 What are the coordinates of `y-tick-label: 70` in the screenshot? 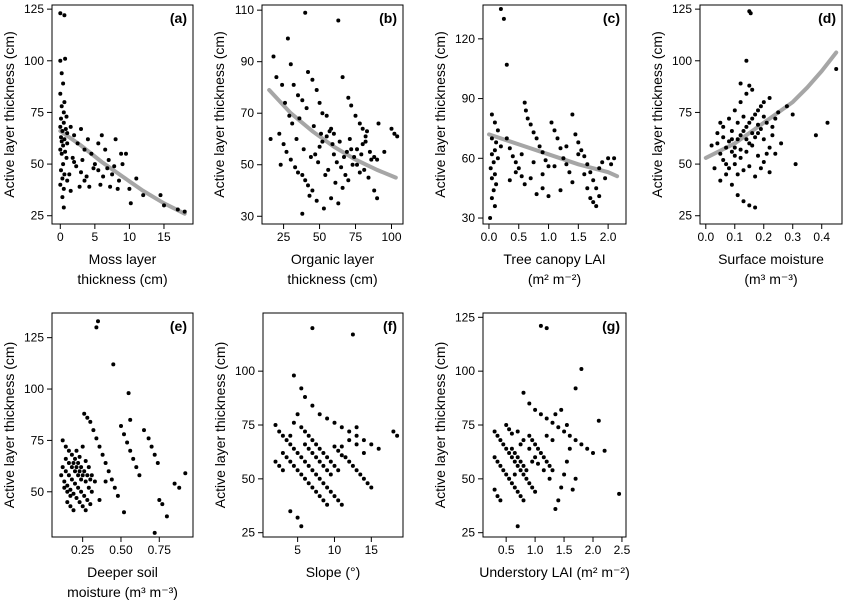 It's located at (248, 113).